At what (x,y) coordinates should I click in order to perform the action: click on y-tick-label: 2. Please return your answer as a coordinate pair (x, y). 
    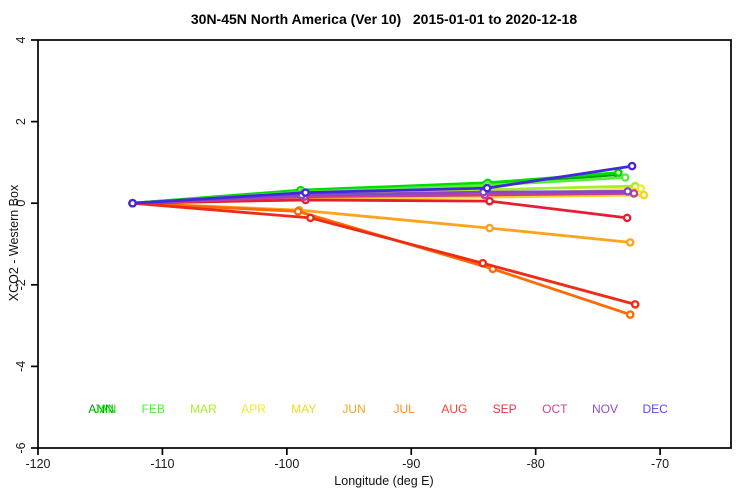
    Looking at the image, I should click on (21, 121).